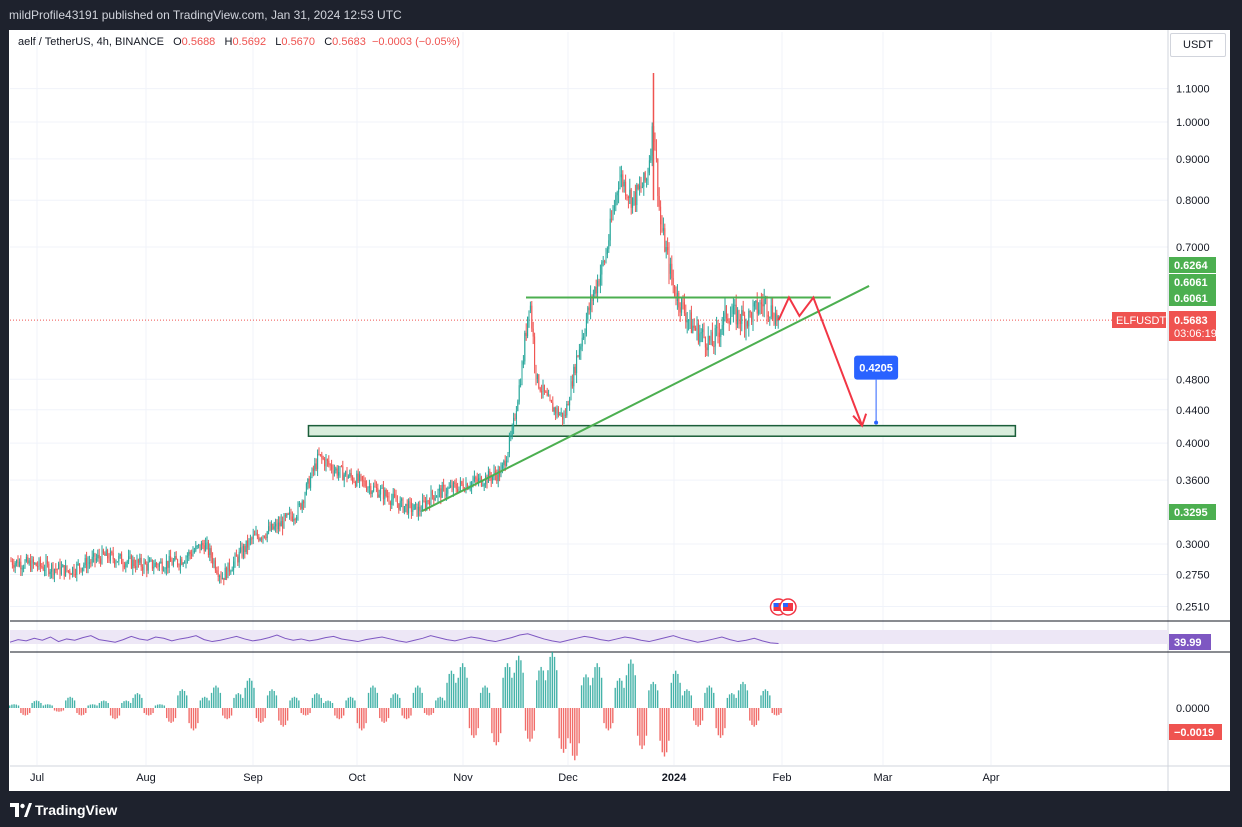  Describe the element at coordinates (1193, 90) in the screenshot. I see `y-tick-label: 1.1000` at that location.